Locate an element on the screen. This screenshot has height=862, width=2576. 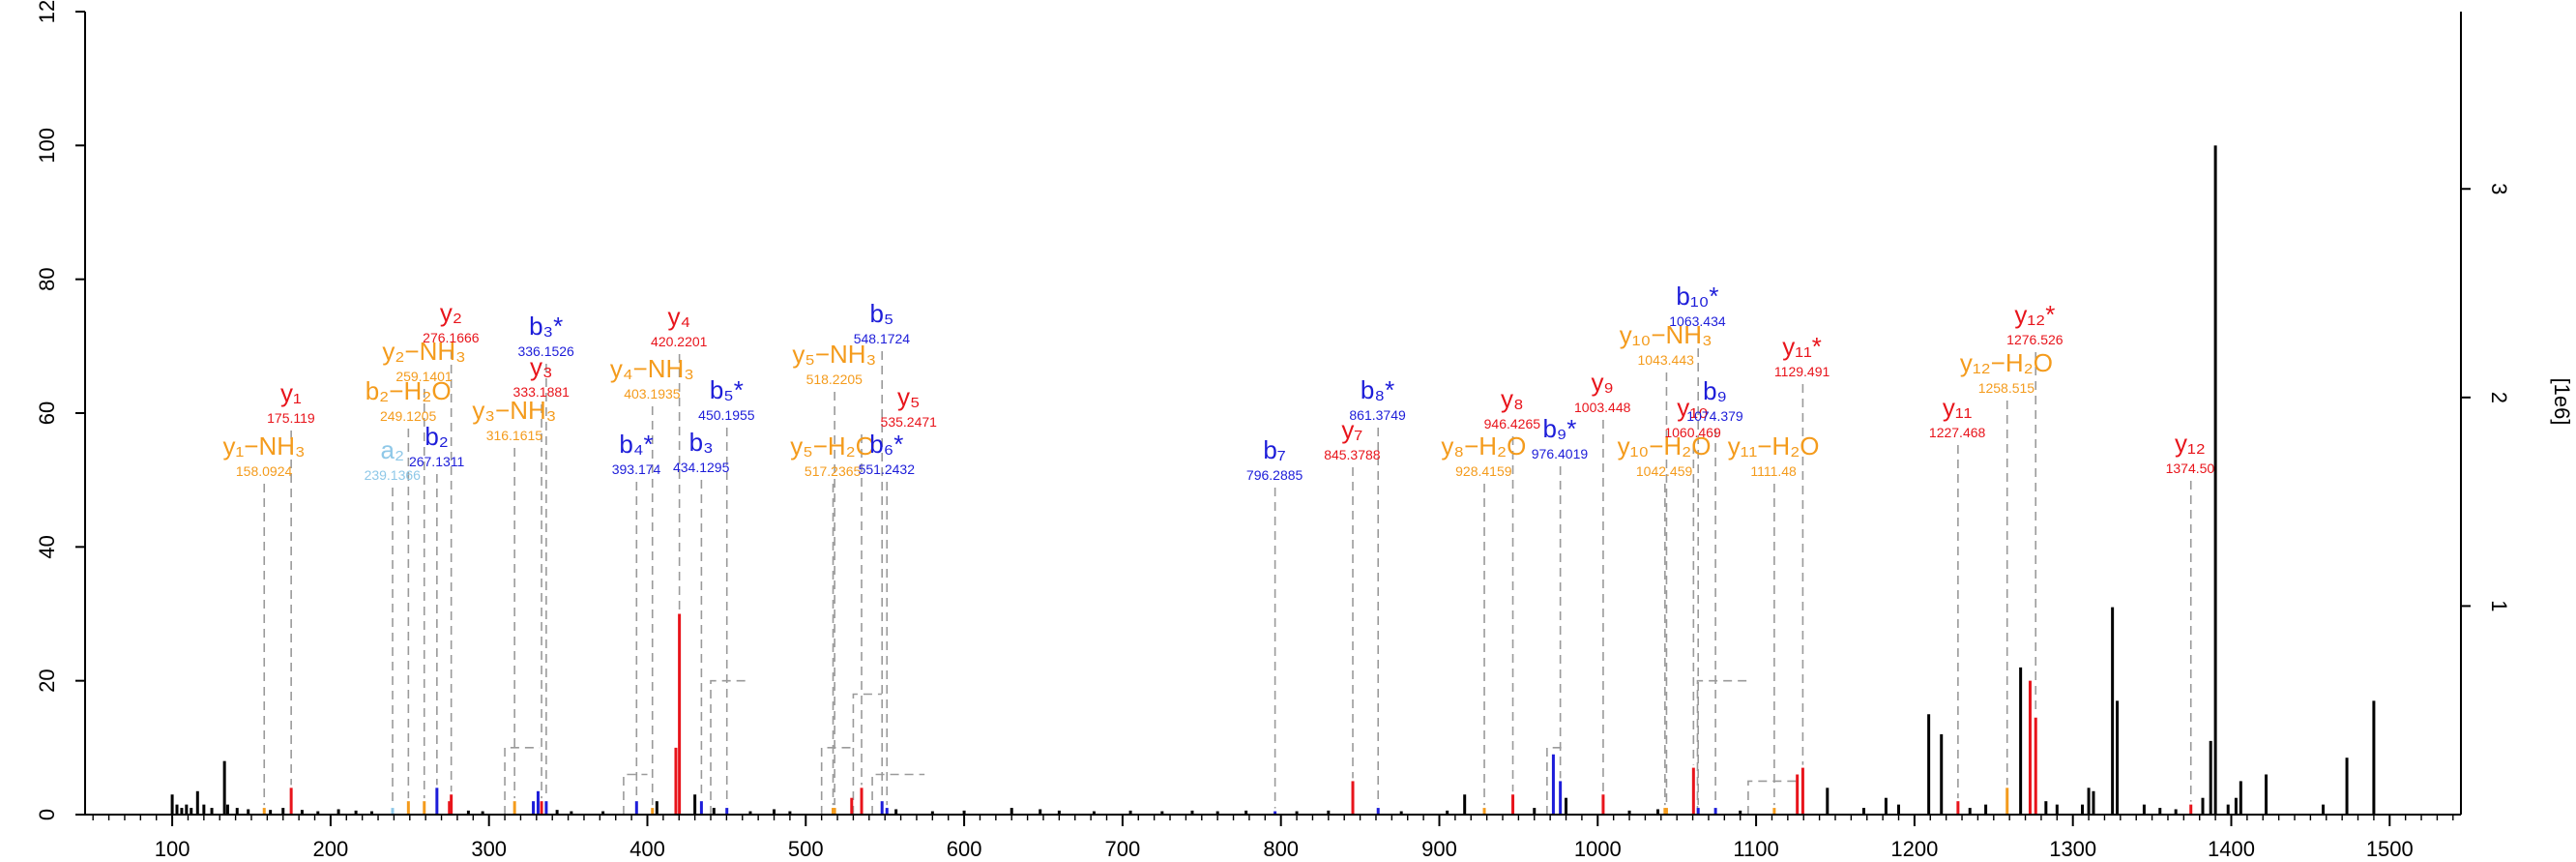
ion-mz-label: 175.119 is located at coordinates (291, 418).